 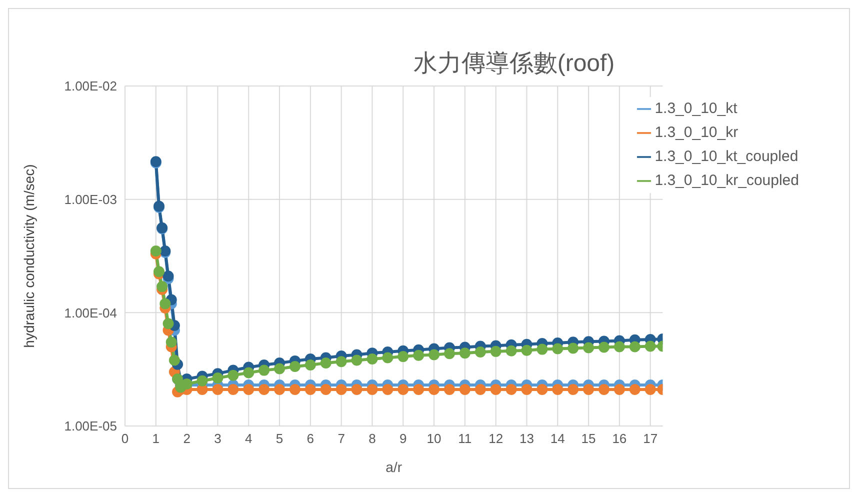 What do you see at coordinates (726, 180) in the screenshot?
I see `legend-label: 1.3_0_10_kr_coupled` at bounding box center [726, 180].